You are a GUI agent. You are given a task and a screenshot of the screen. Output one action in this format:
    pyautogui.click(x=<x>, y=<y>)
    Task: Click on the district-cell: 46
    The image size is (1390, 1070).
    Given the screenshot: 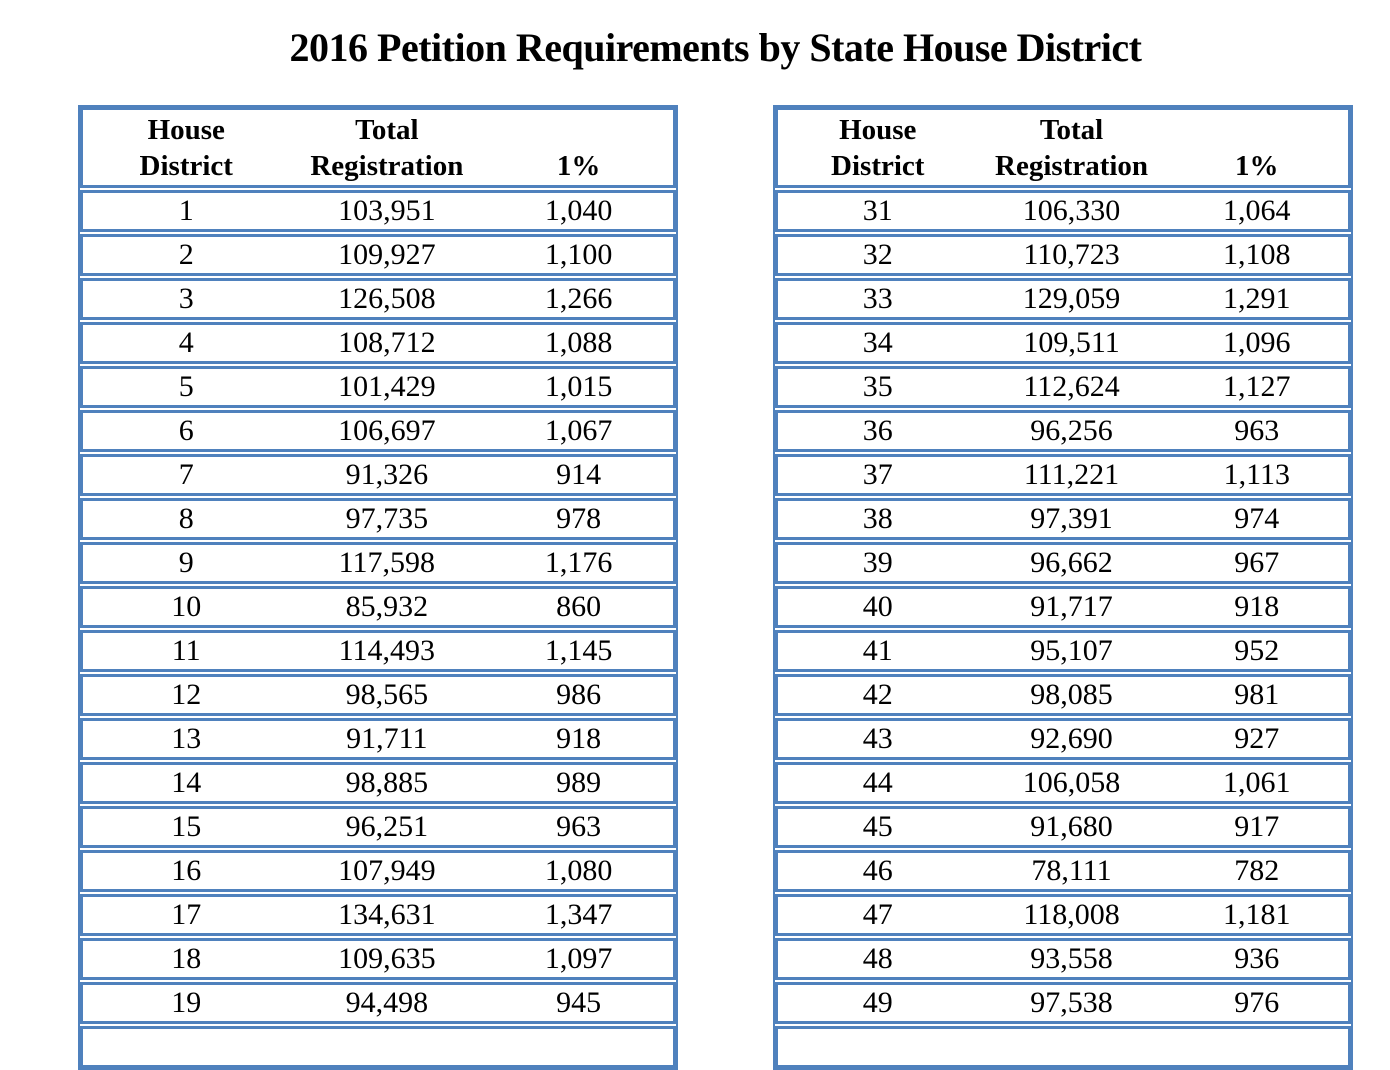 What is the action you would take?
    pyautogui.click(x=877, y=870)
    